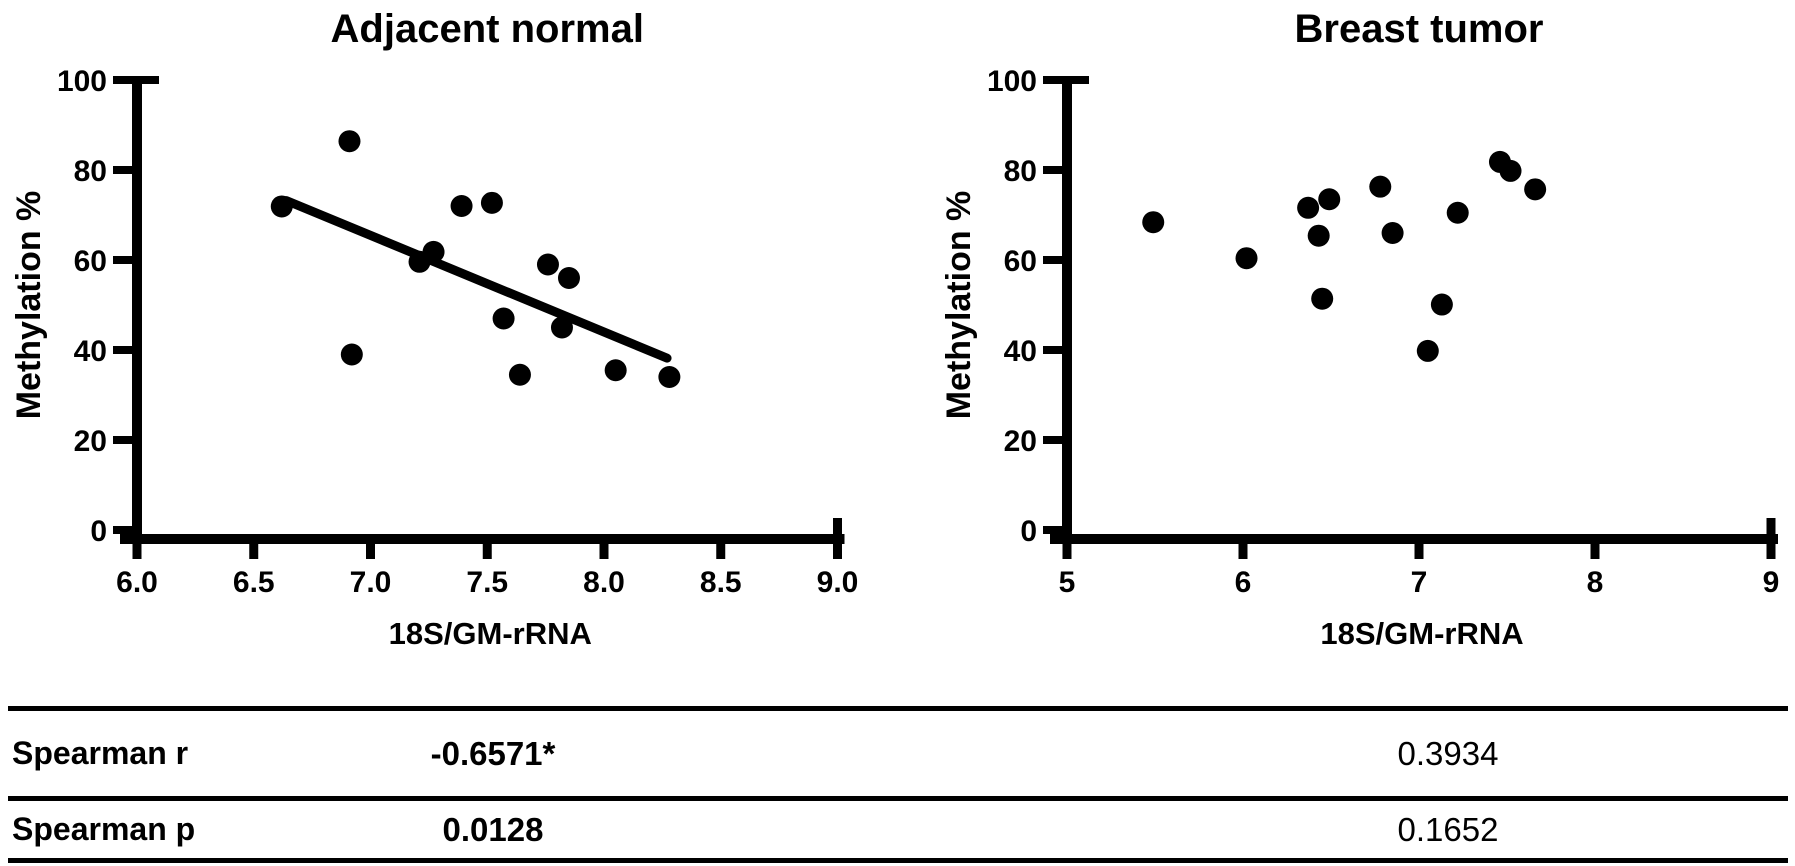 Image resolution: width=1795 pixels, height=866 pixels. What do you see at coordinates (487, 29) in the screenshot?
I see `plot-title: Adjacent normal` at bounding box center [487, 29].